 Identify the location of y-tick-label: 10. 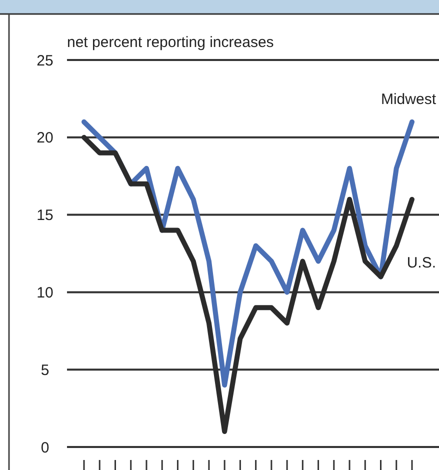
(45, 293).